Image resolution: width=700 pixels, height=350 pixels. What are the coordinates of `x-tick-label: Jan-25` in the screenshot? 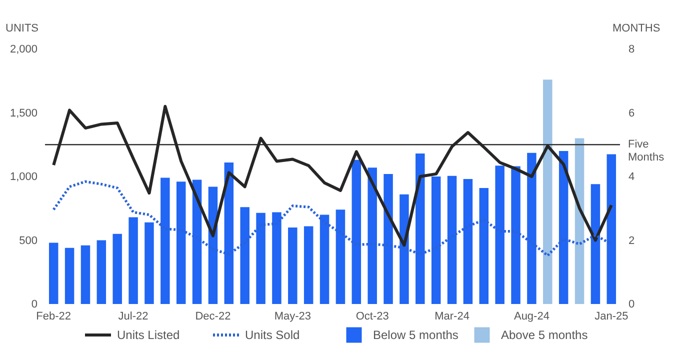 It's located at (611, 316).